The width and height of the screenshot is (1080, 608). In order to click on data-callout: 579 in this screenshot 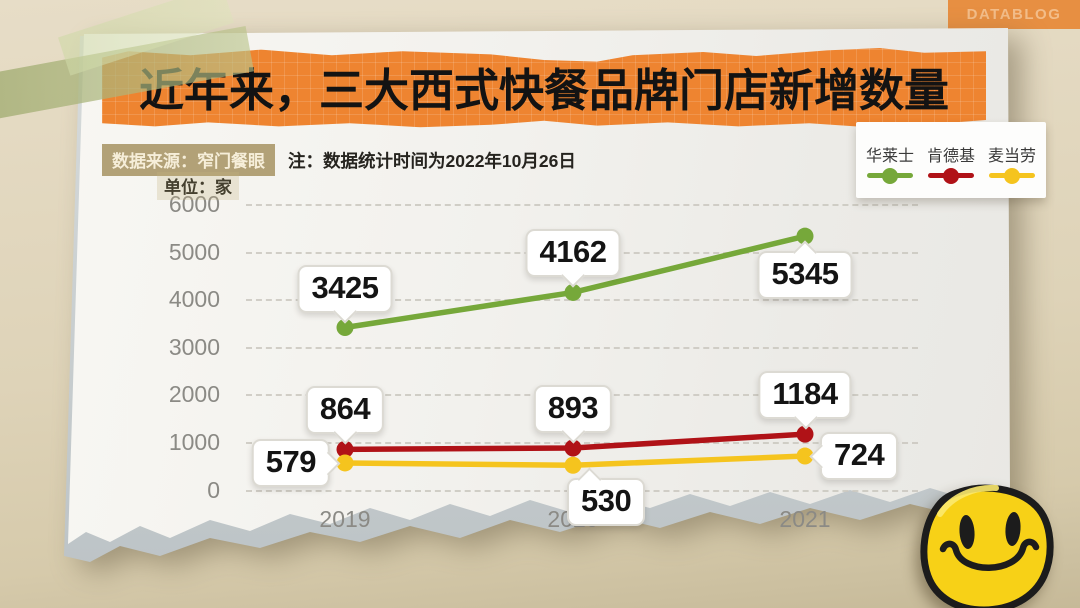, I will do `click(296, 462)`.